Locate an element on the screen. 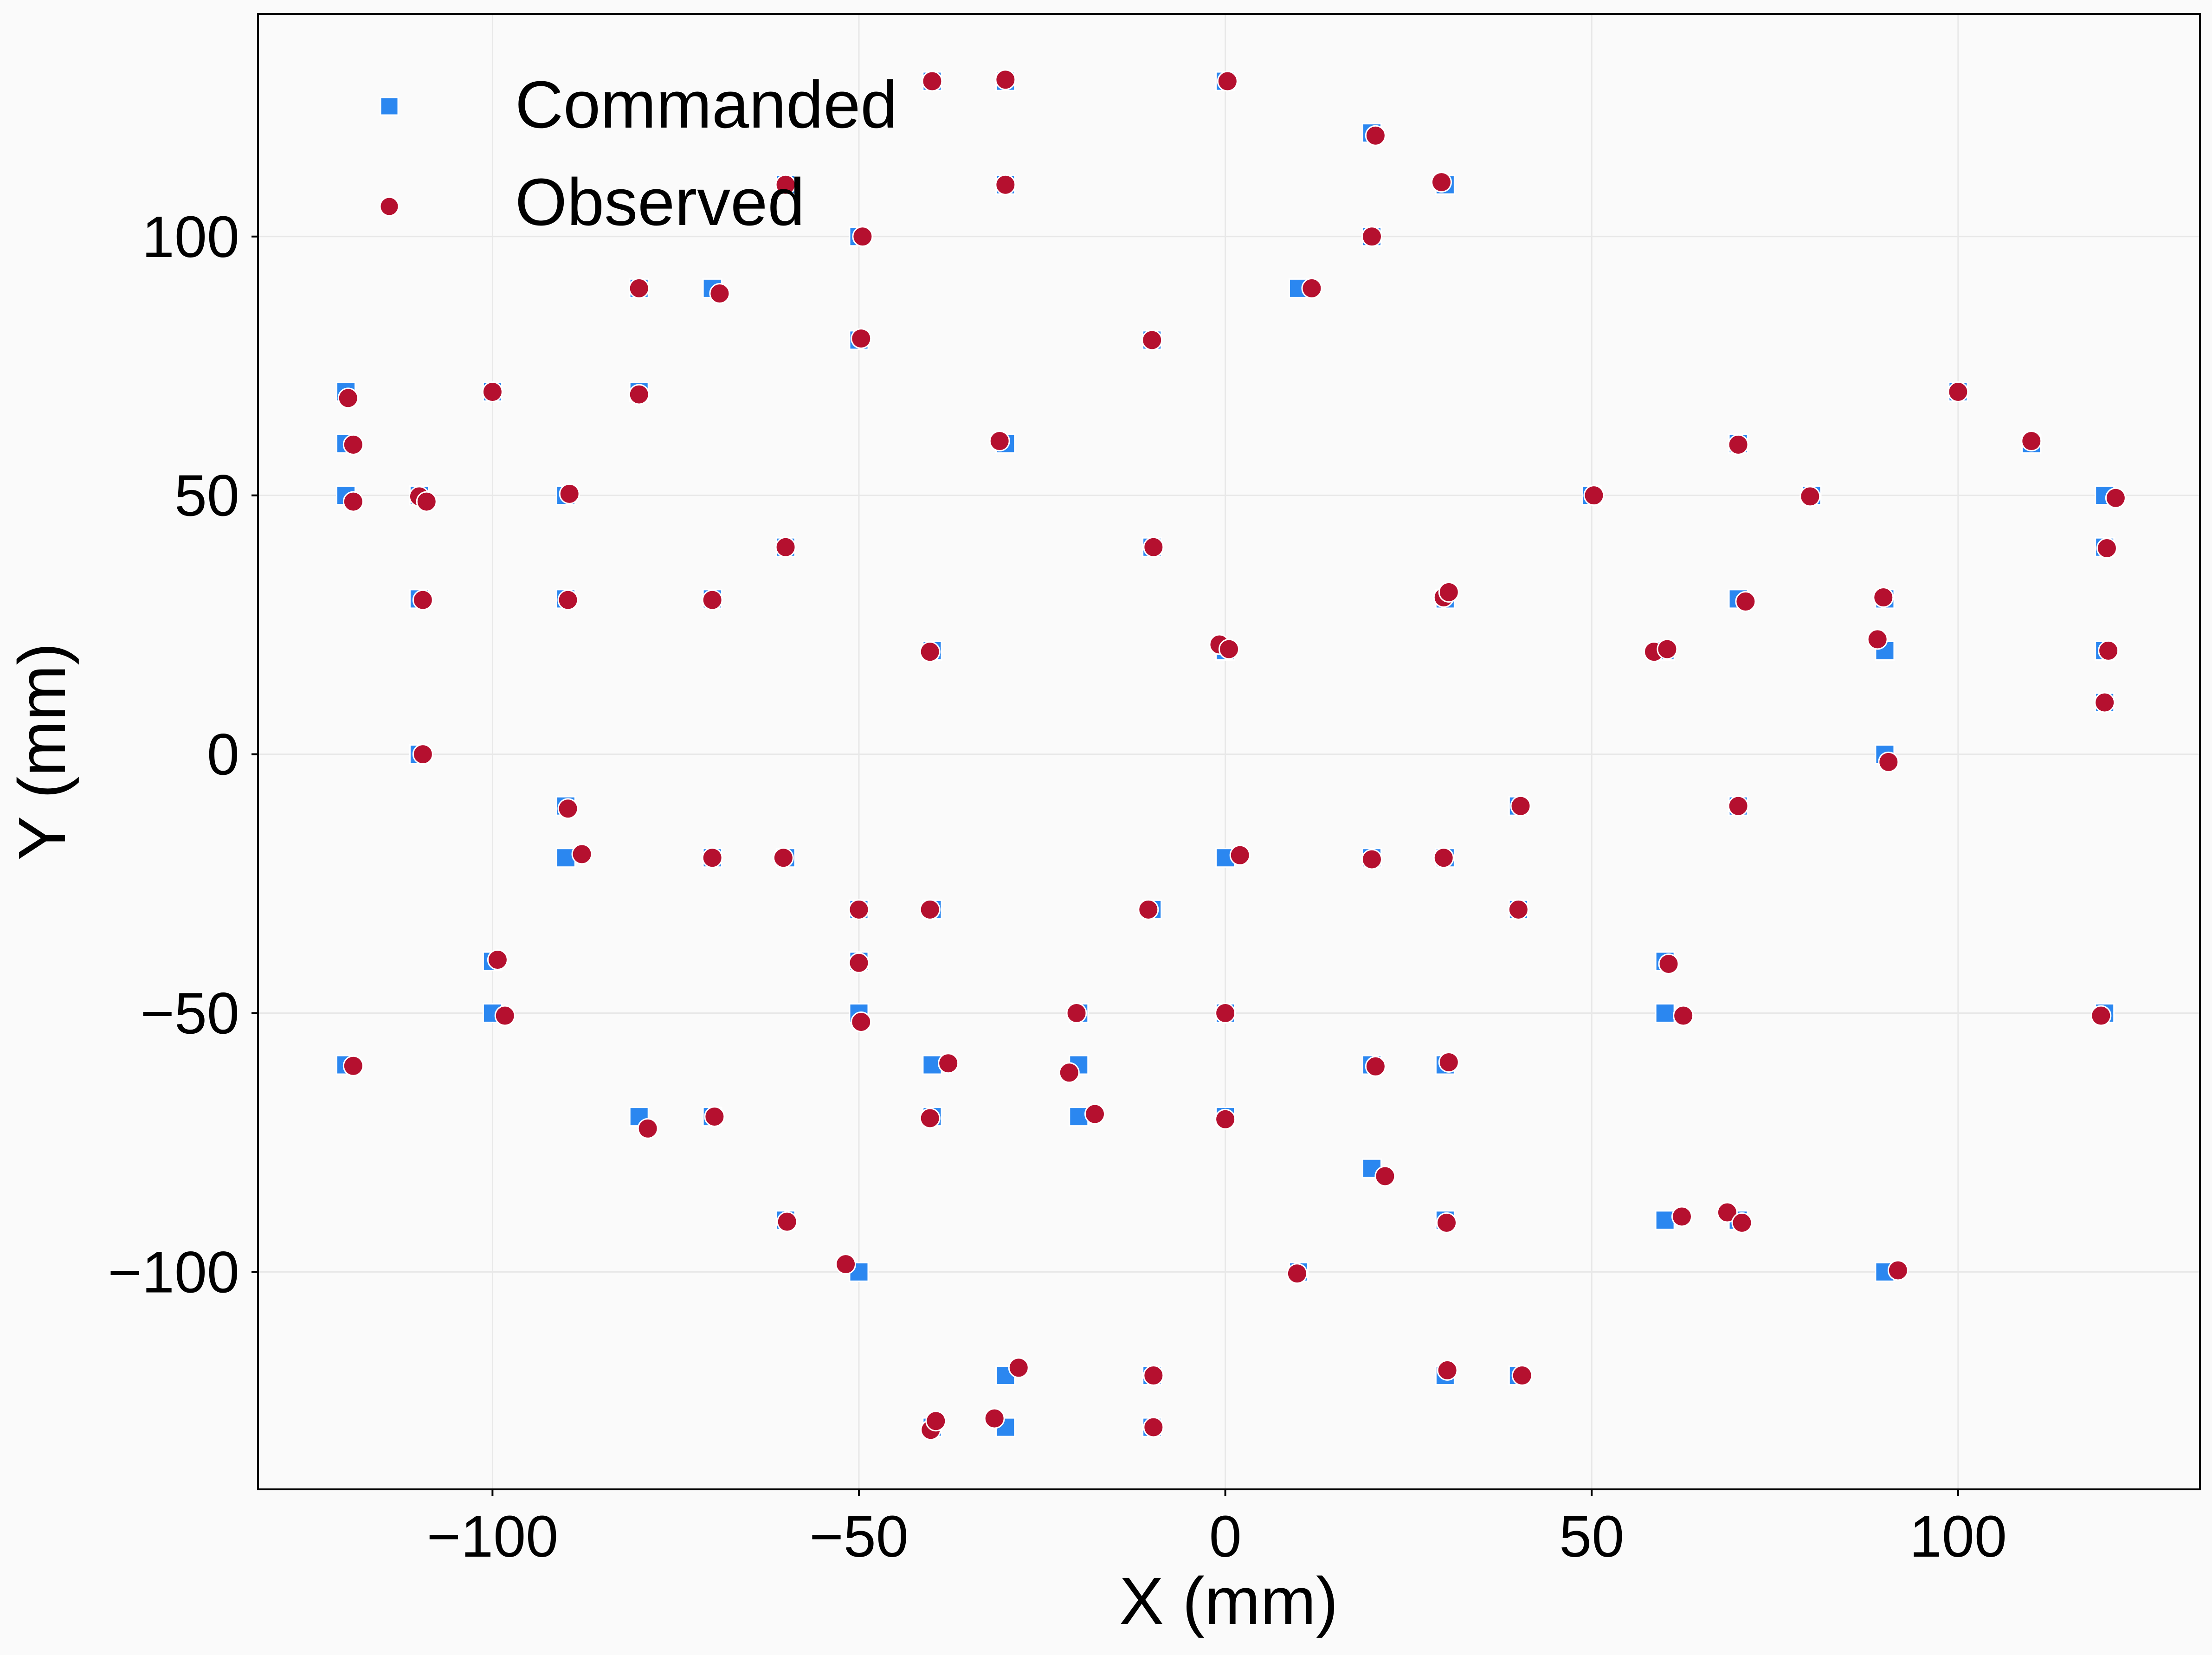  x-tick-label: 100 is located at coordinates (1958, 1536).